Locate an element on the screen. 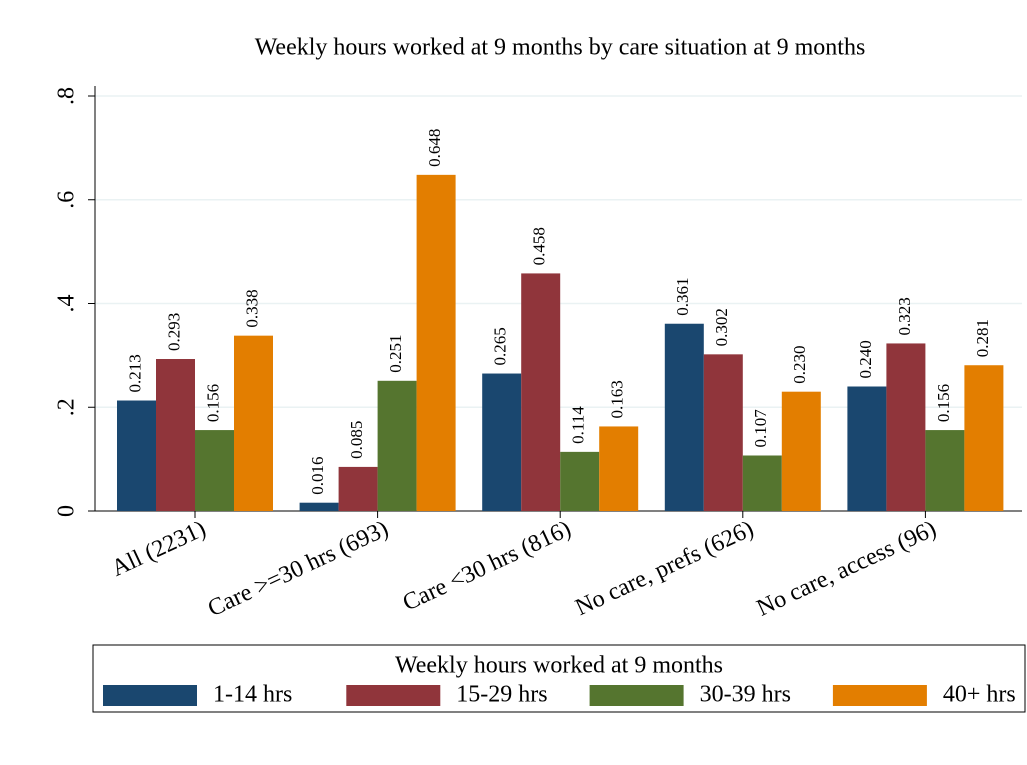 This screenshot has width=1027, height=765. value-label: 0.240 is located at coordinates (865, 359).